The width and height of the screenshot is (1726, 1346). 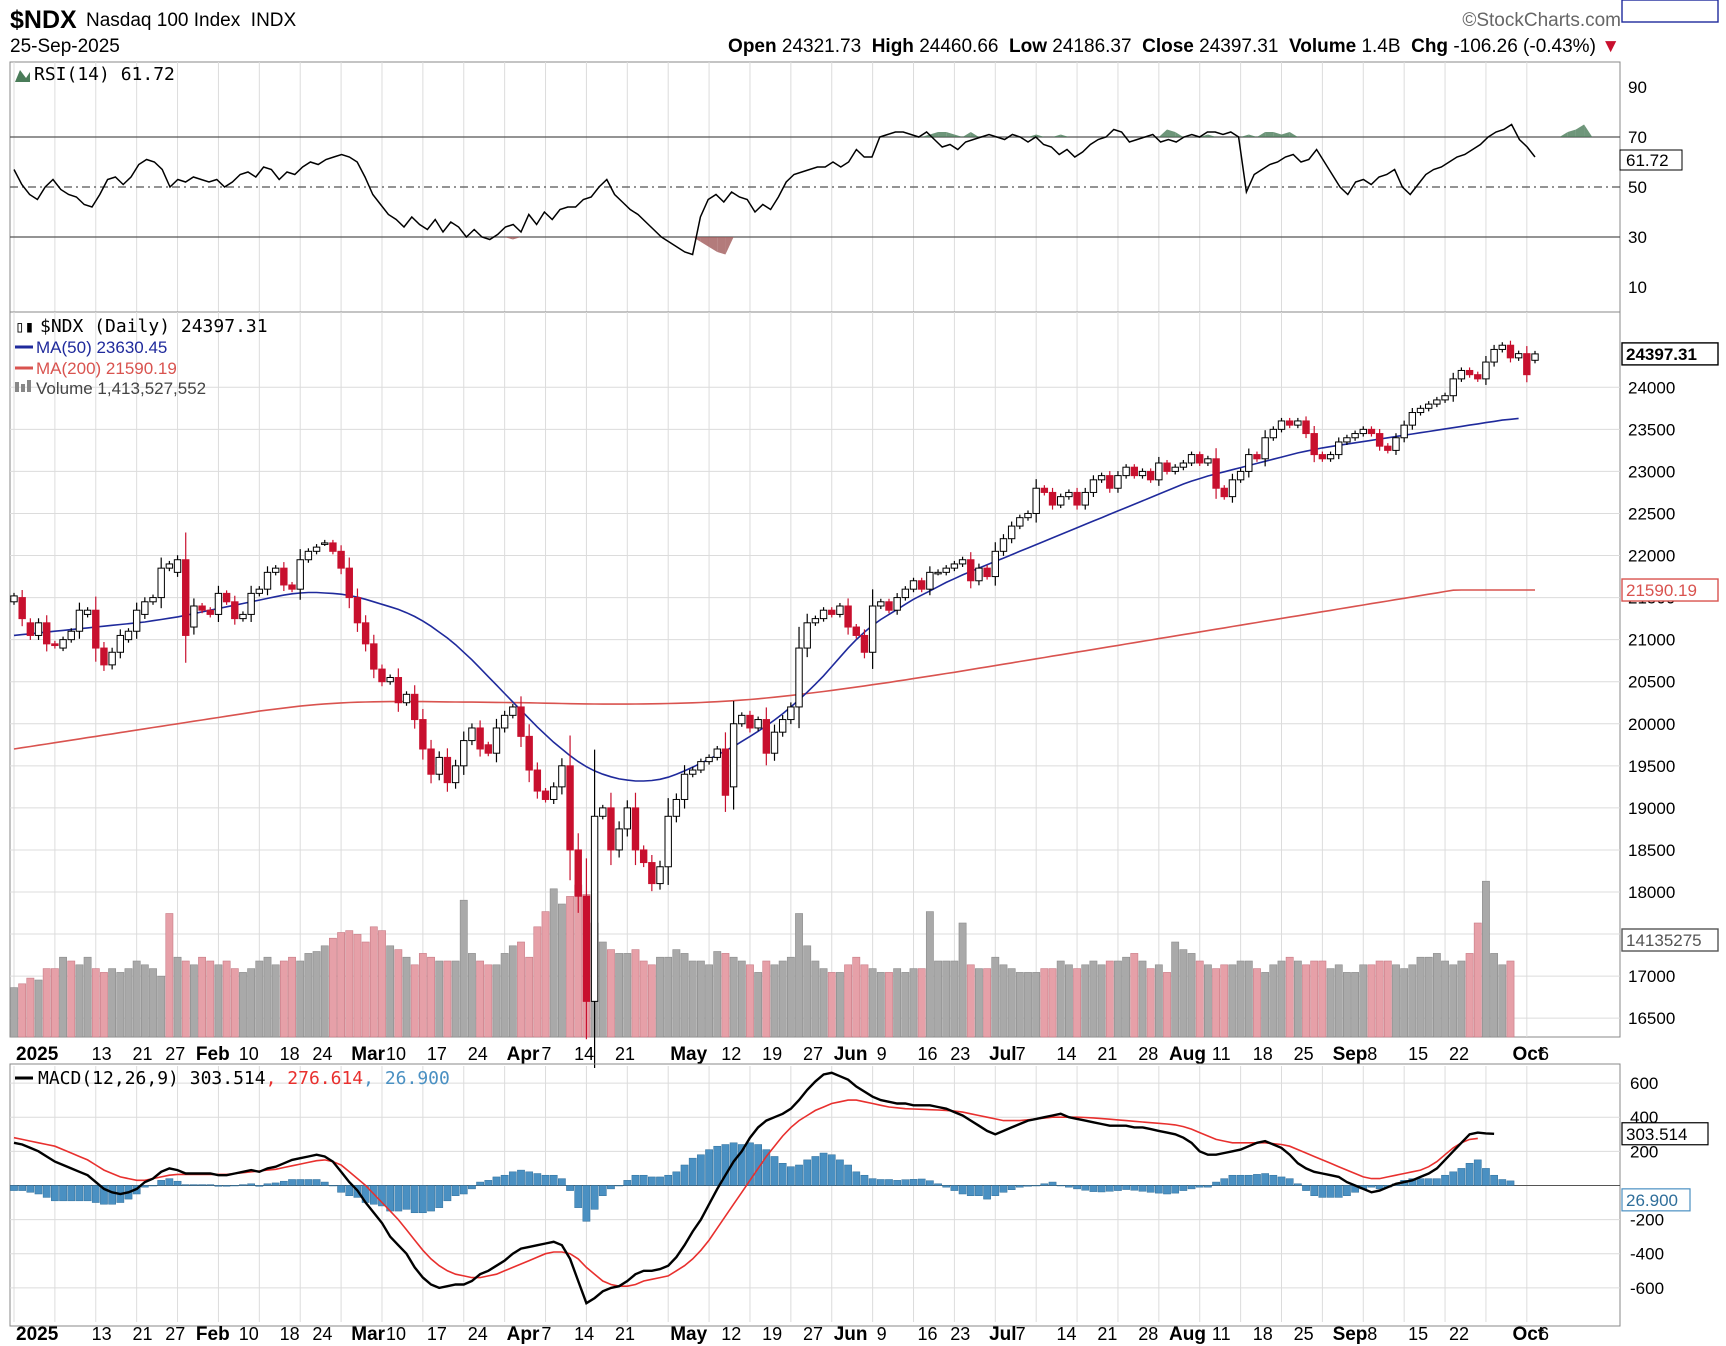 I want to click on rsi-legend: RSI(14) 61.72, so click(x=95, y=74).